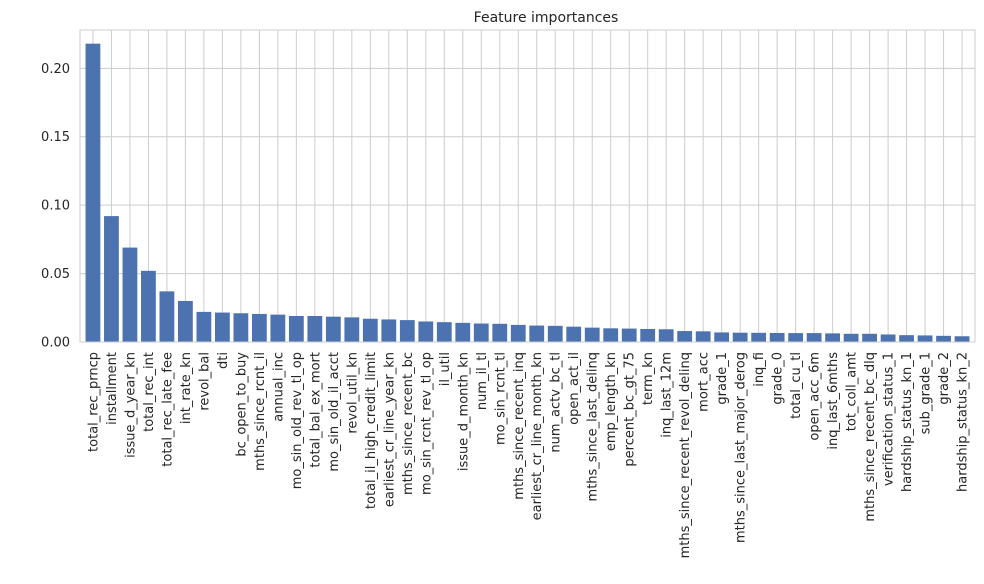  Describe the element at coordinates (546, 18) in the screenshot. I see `chart-title: Feature importances` at that location.